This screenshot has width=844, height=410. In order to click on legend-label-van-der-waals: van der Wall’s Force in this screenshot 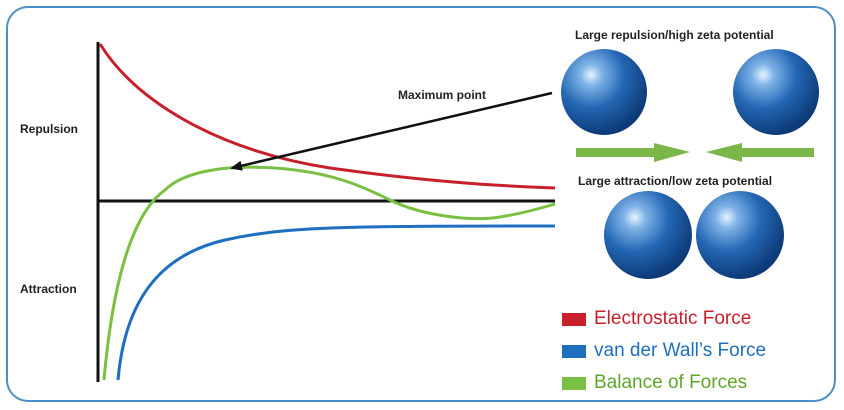, I will do `click(680, 350)`.